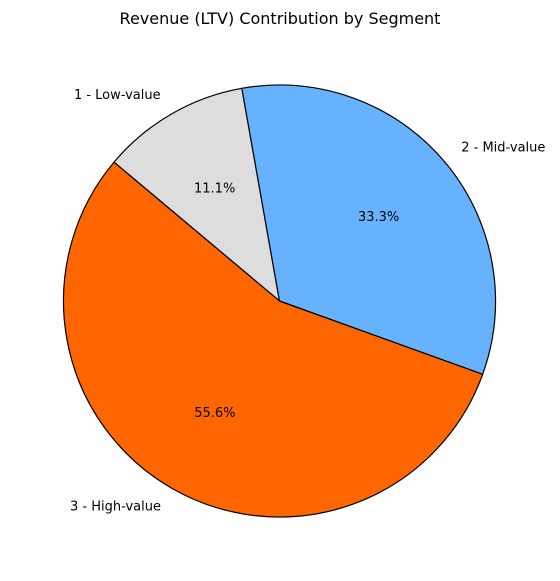 The image size is (560, 581). What do you see at coordinates (214, 413) in the screenshot?
I see `pie-pct-label-3: 55.6%` at bounding box center [214, 413].